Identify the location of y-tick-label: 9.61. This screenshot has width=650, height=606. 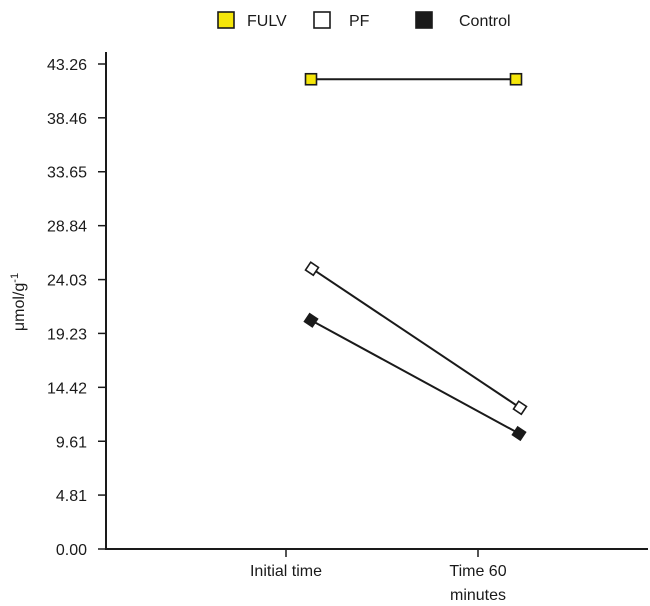
(71, 442).